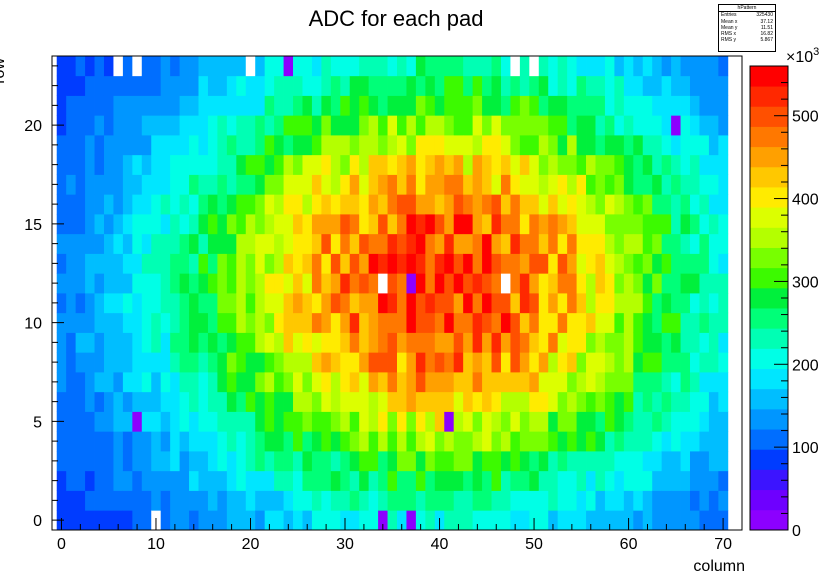 The height and width of the screenshot is (576, 838). Describe the element at coordinates (723, 544) in the screenshot. I see `x-tick-label: 70` at that location.